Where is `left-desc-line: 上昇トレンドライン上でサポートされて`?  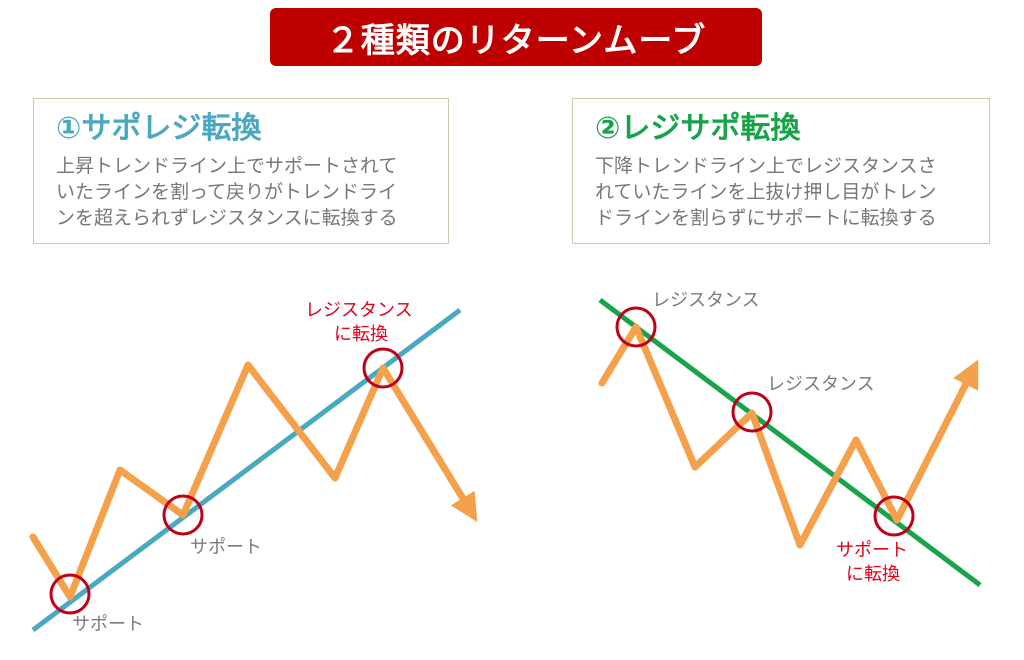
left-desc-line: 上昇トレンドライン上でサポートされて is located at coordinates (227, 166).